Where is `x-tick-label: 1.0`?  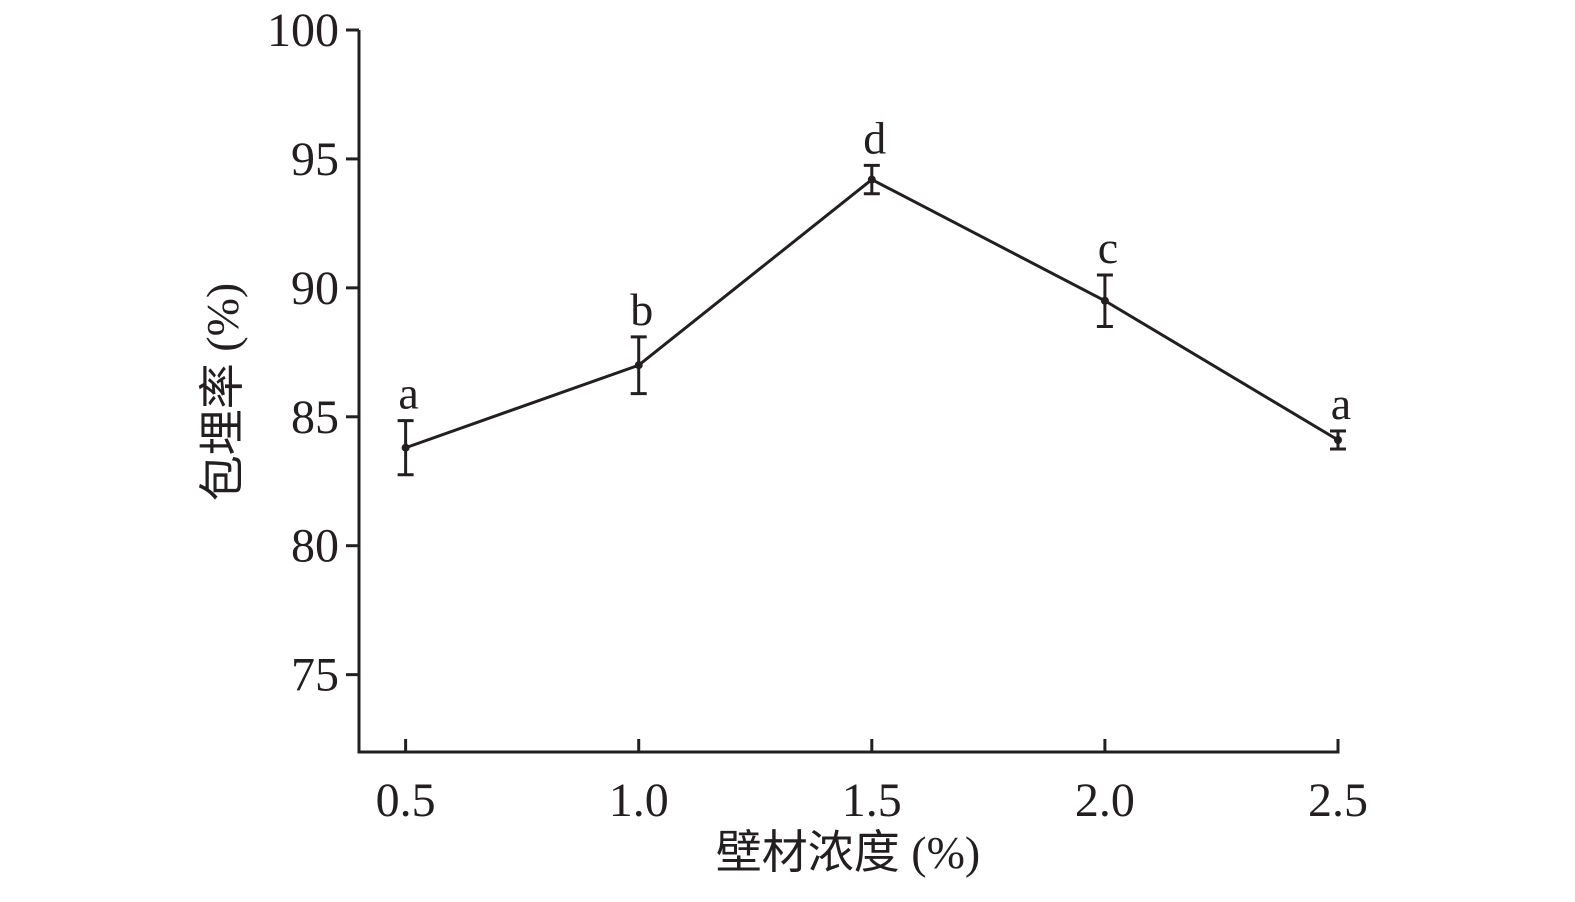
x-tick-label: 1.0 is located at coordinates (639, 800).